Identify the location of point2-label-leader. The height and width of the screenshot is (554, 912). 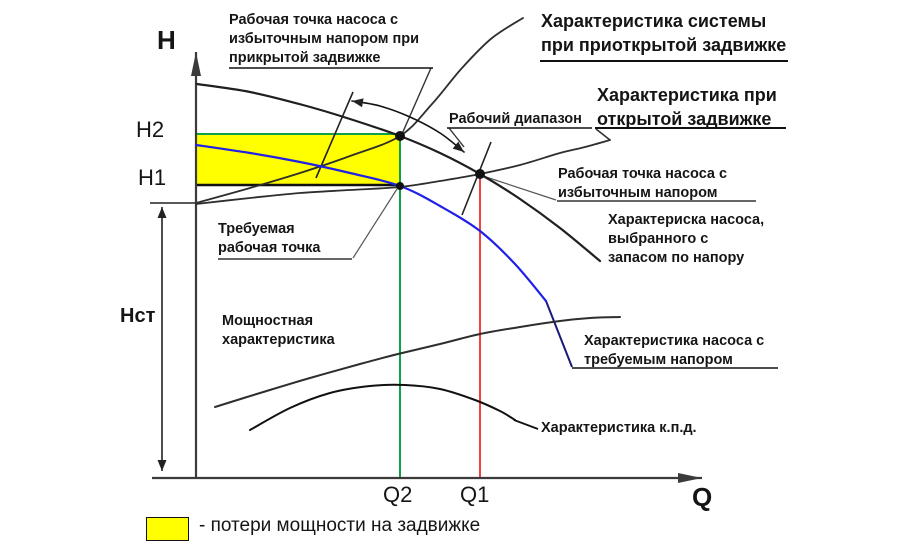
(519, 188).